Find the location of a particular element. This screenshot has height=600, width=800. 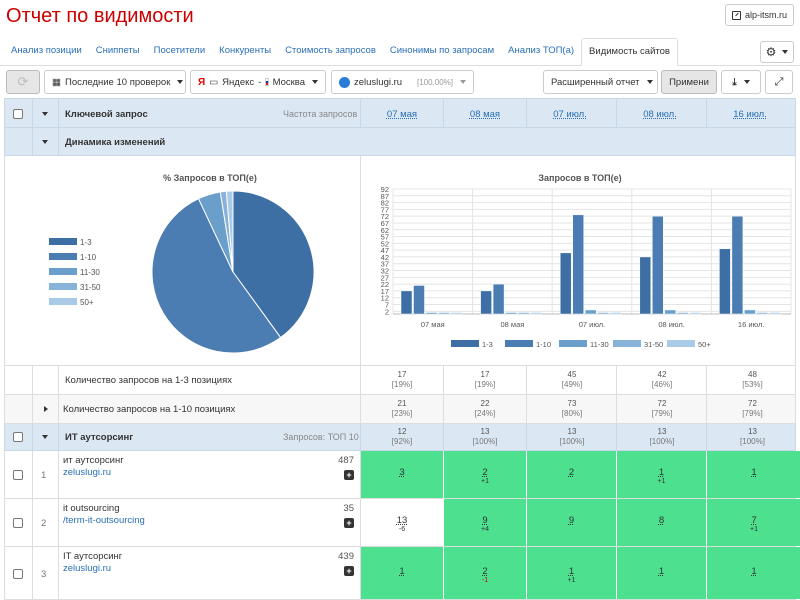

keyword-url-link: /term-it-outsourcing is located at coordinates (104, 520).